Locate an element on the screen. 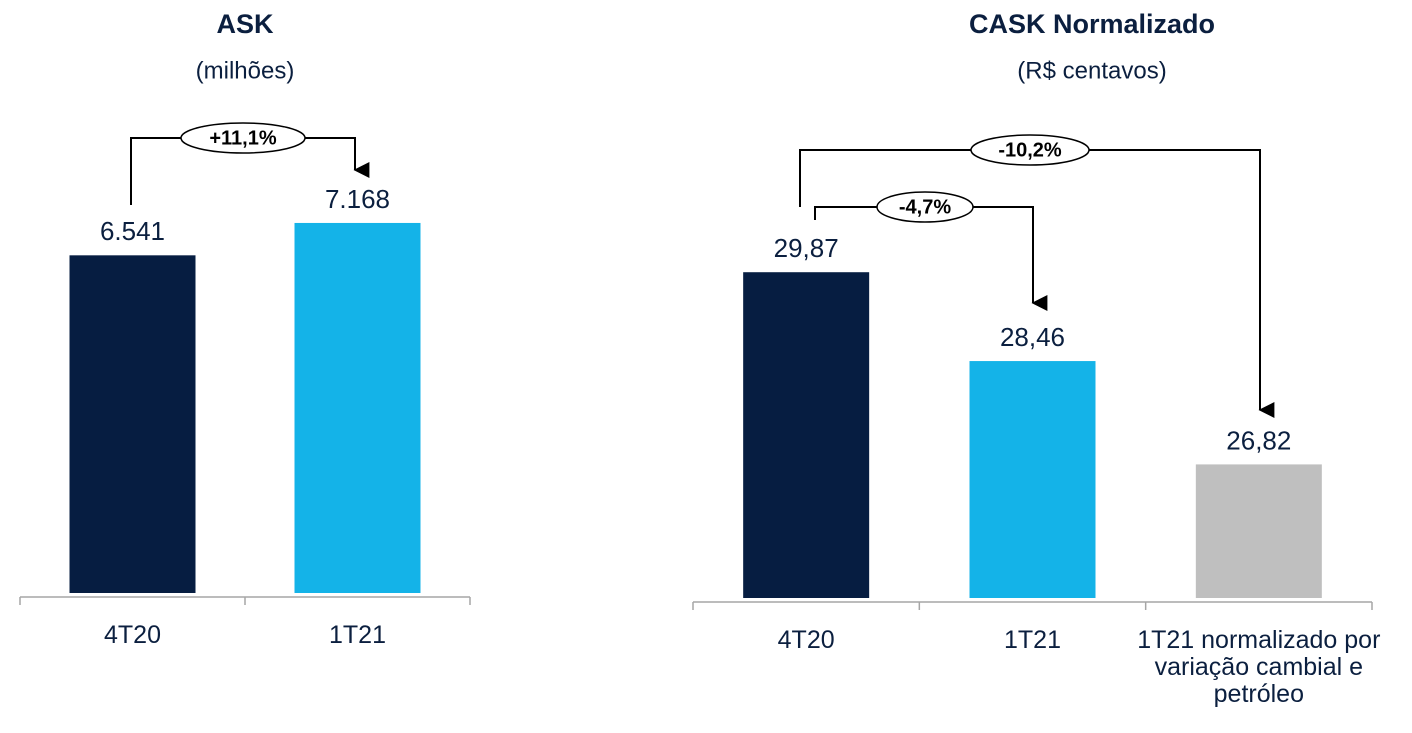 Image resolution: width=1412 pixels, height=733 pixels. annotation: -4,7% is located at coordinates (925, 207).